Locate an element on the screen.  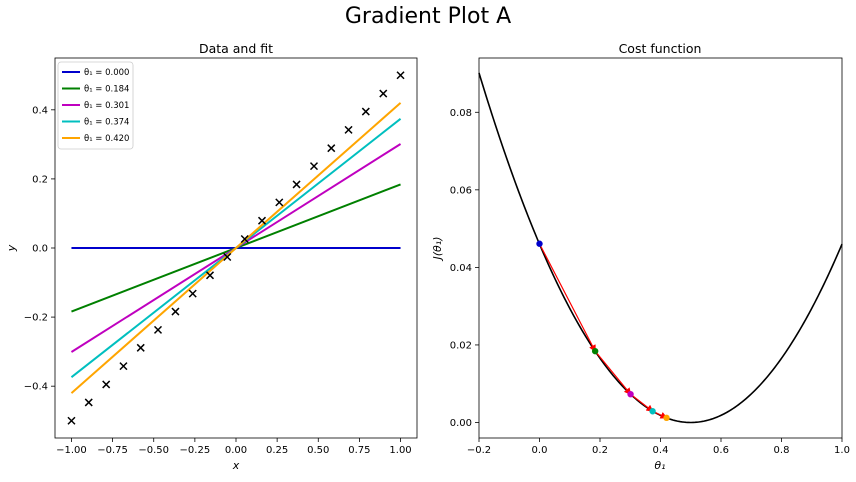
right-y-axis-label: J(θ₁) is located at coordinates (437, 249).